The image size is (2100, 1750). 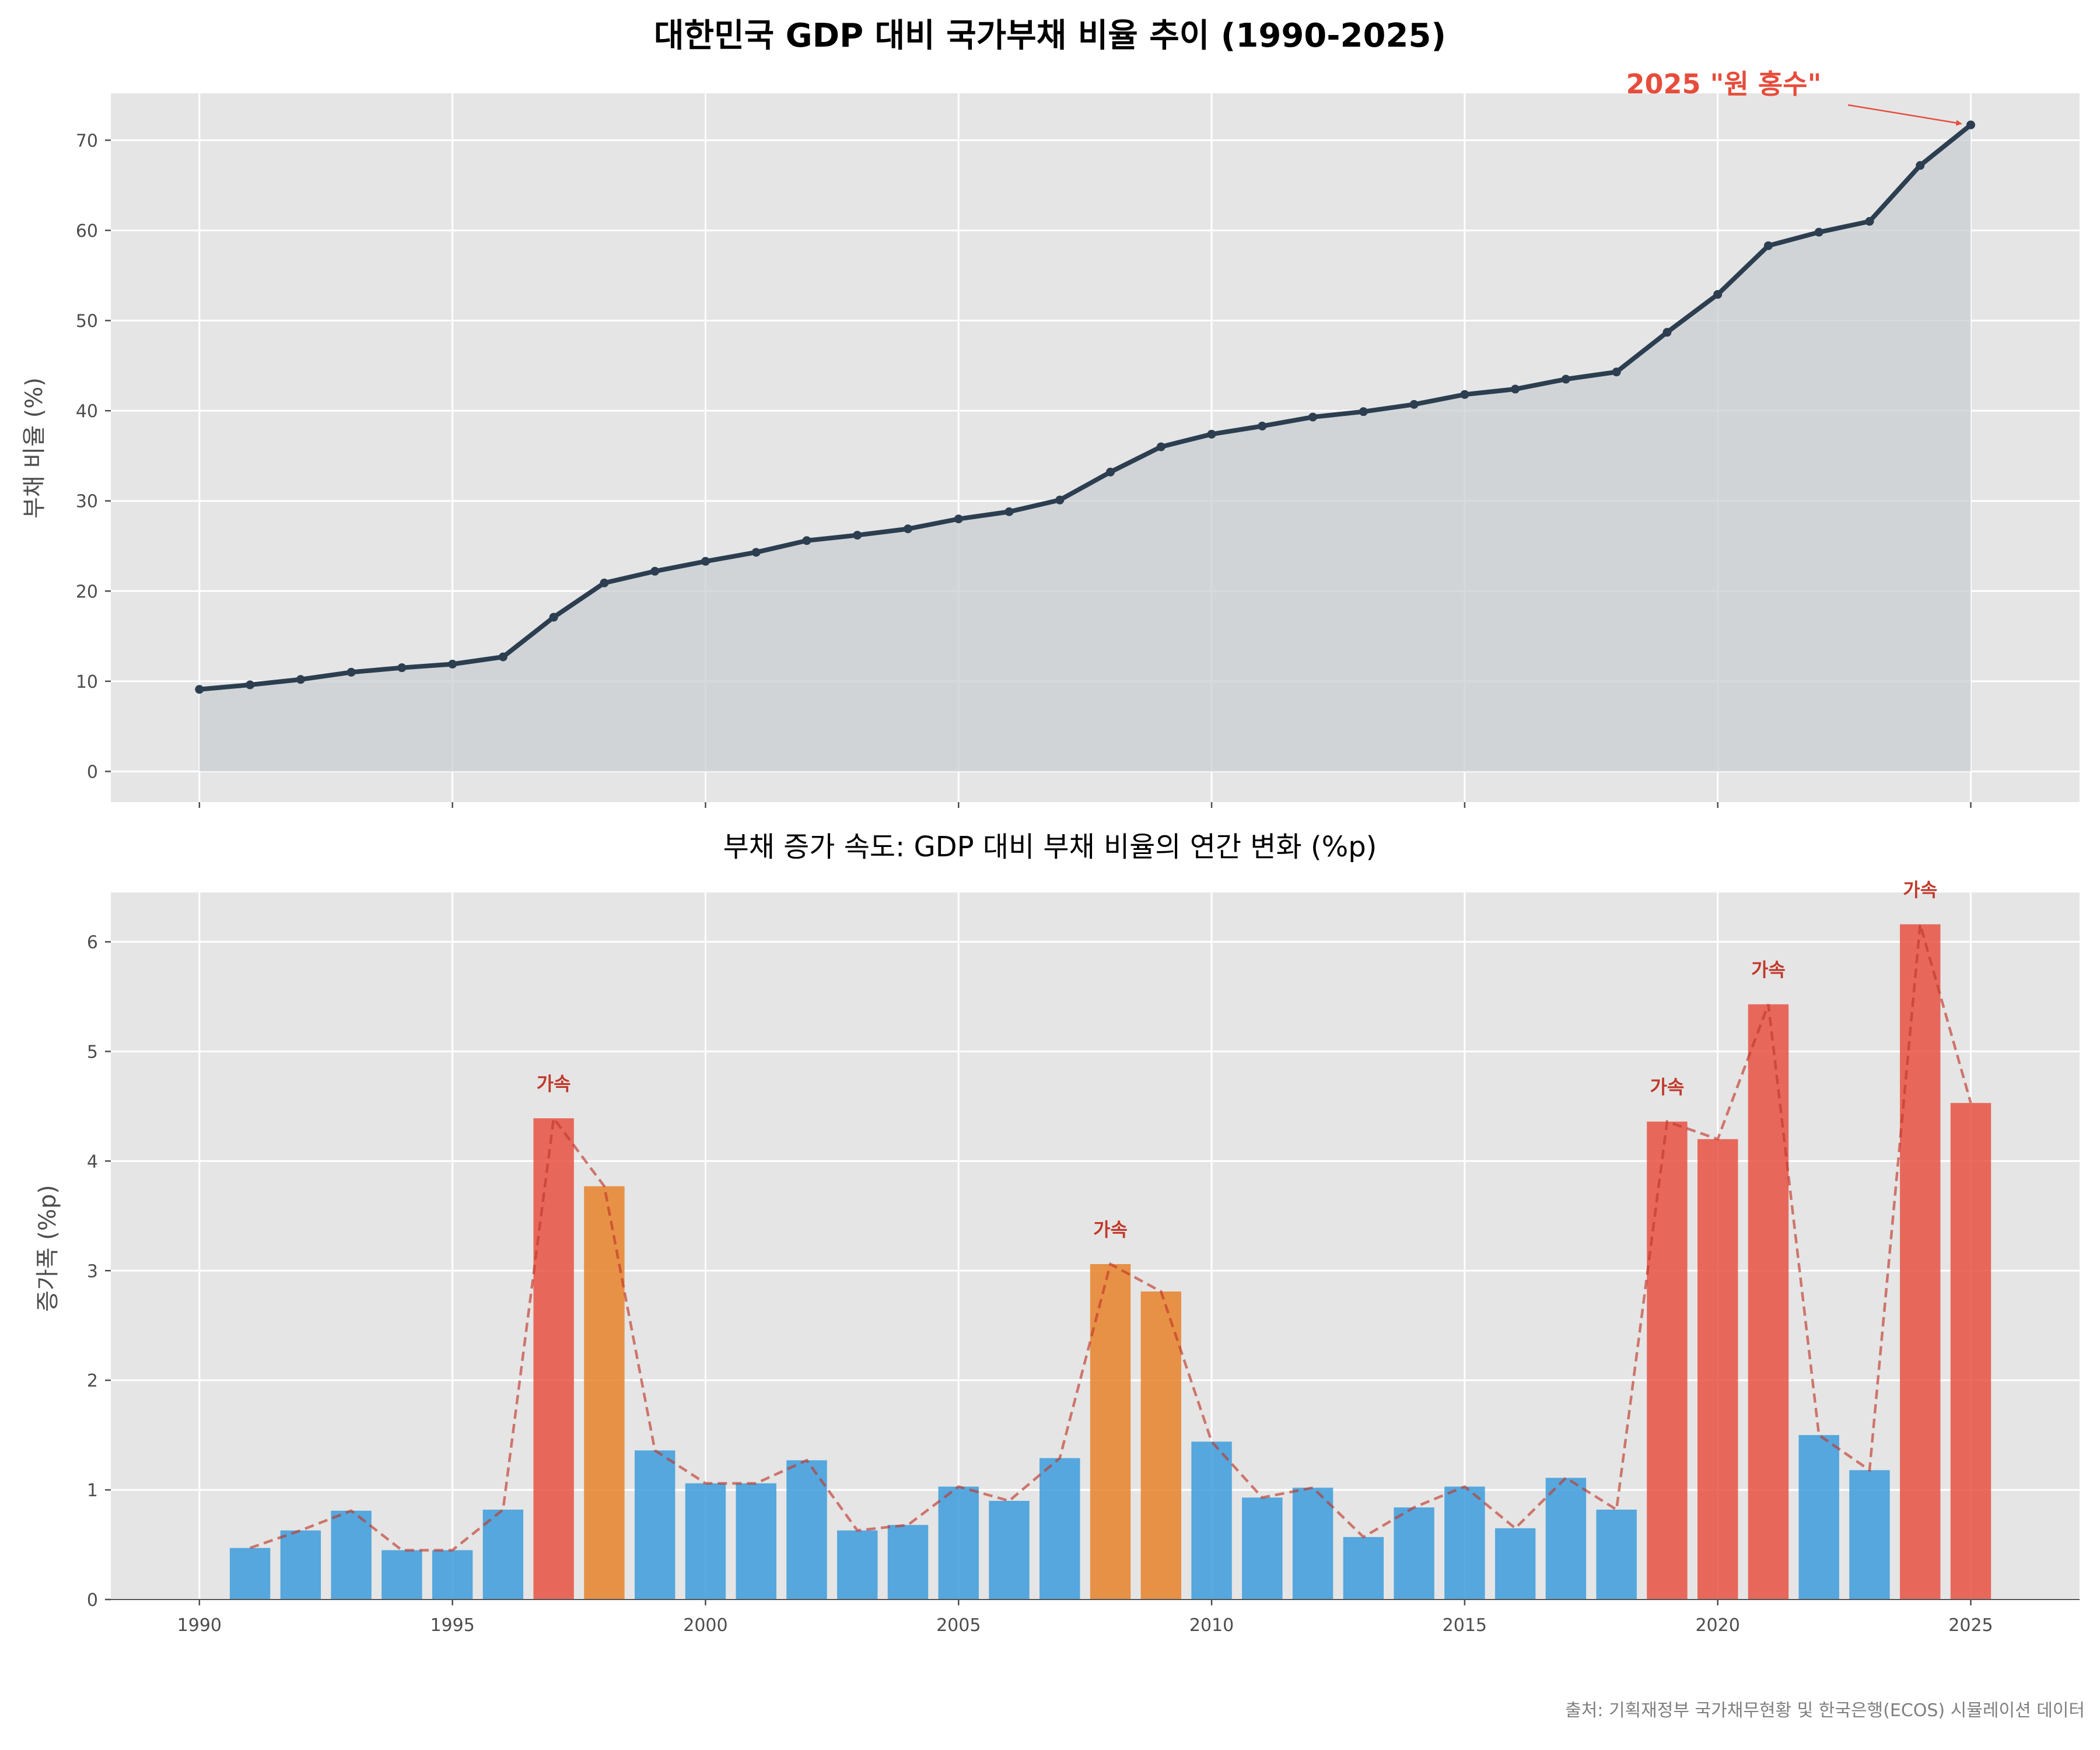 What do you see at coordinates (92, 1272) in the screenshot?
I see `bottom-y-tick-label: 3` at bounding box center [92, 1272].